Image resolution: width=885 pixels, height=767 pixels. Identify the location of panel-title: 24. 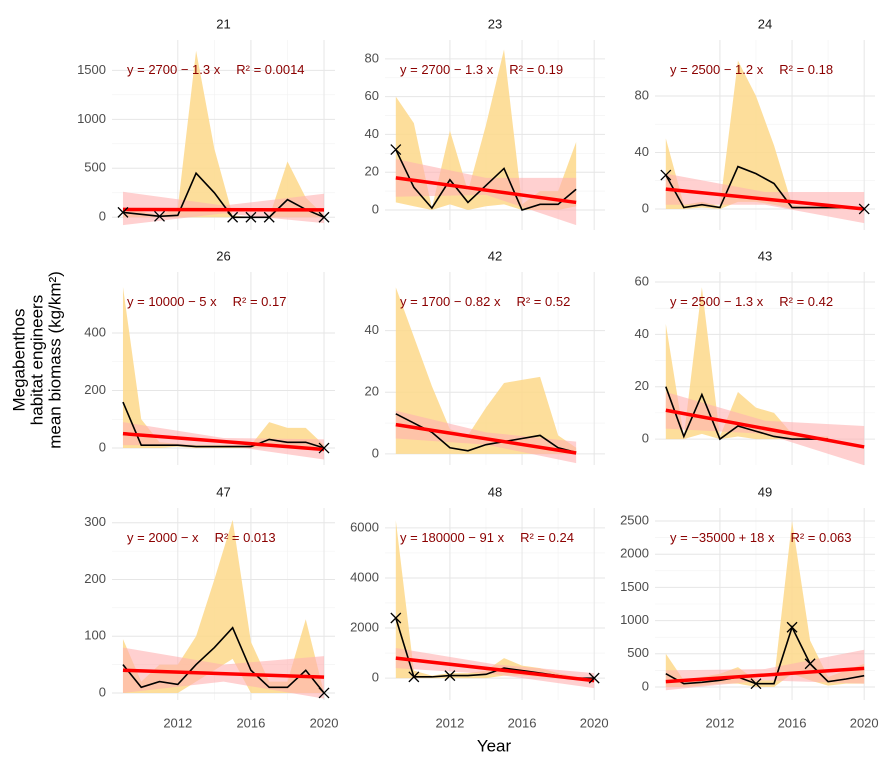
(765, 23).